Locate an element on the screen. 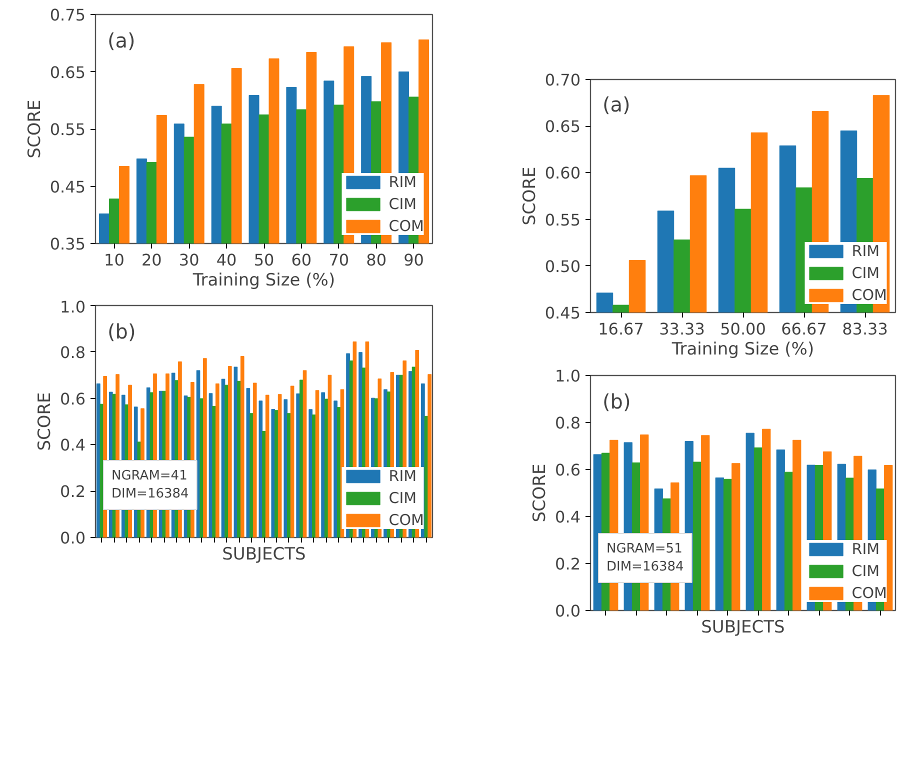 The height and width of the screenshot is (758, 901). y-tick-label: 1.0 is located at coordinates (73, 307).